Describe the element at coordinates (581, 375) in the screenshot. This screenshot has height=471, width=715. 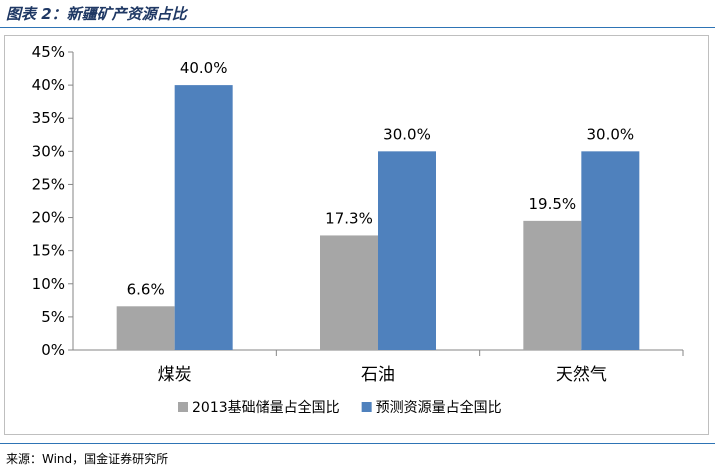
I see `x-category-label: 天然气` at that location.